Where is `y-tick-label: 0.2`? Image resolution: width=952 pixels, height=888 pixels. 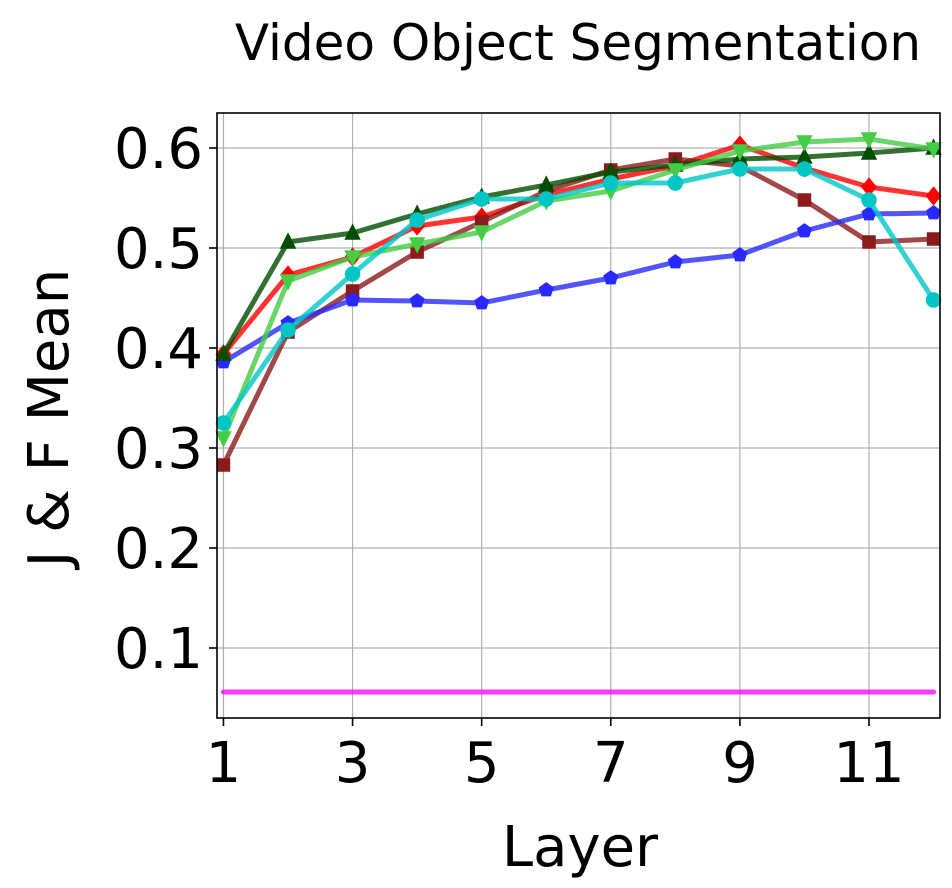
y-tick-label: 0.2 is located at coordinates (158, 549).